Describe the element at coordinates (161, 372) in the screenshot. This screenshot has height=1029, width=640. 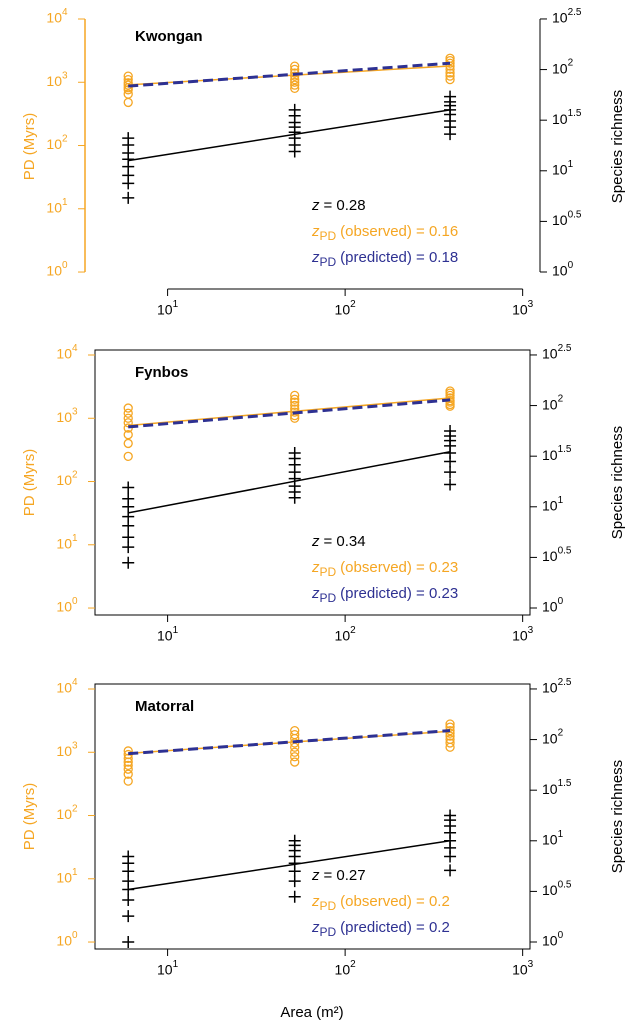
I see `panel-title: Fynbos` at that location.